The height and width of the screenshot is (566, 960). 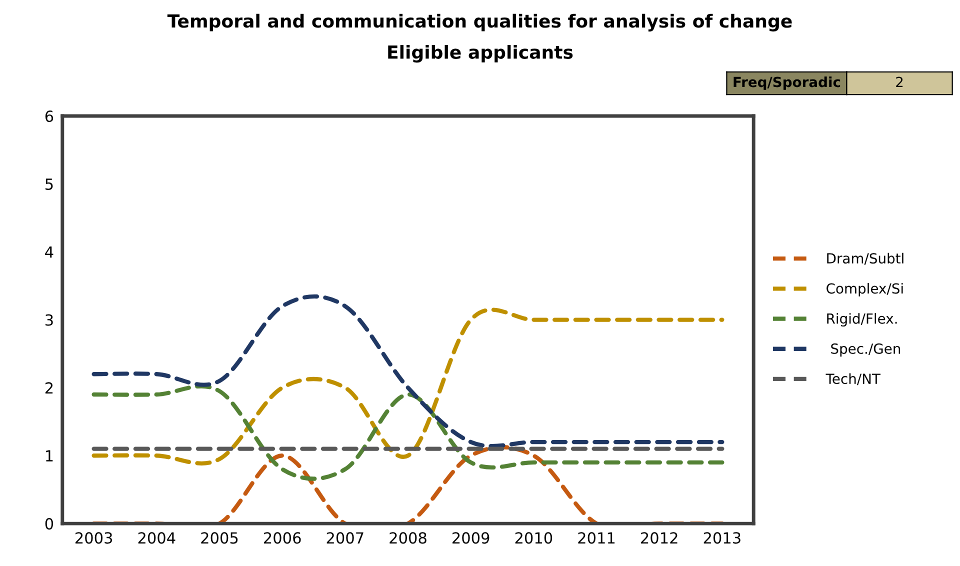 What do you see at coordinates (93, 538) in the screenshot?
I see `x-tick-label: 2003` at bounding box center [93, 538].